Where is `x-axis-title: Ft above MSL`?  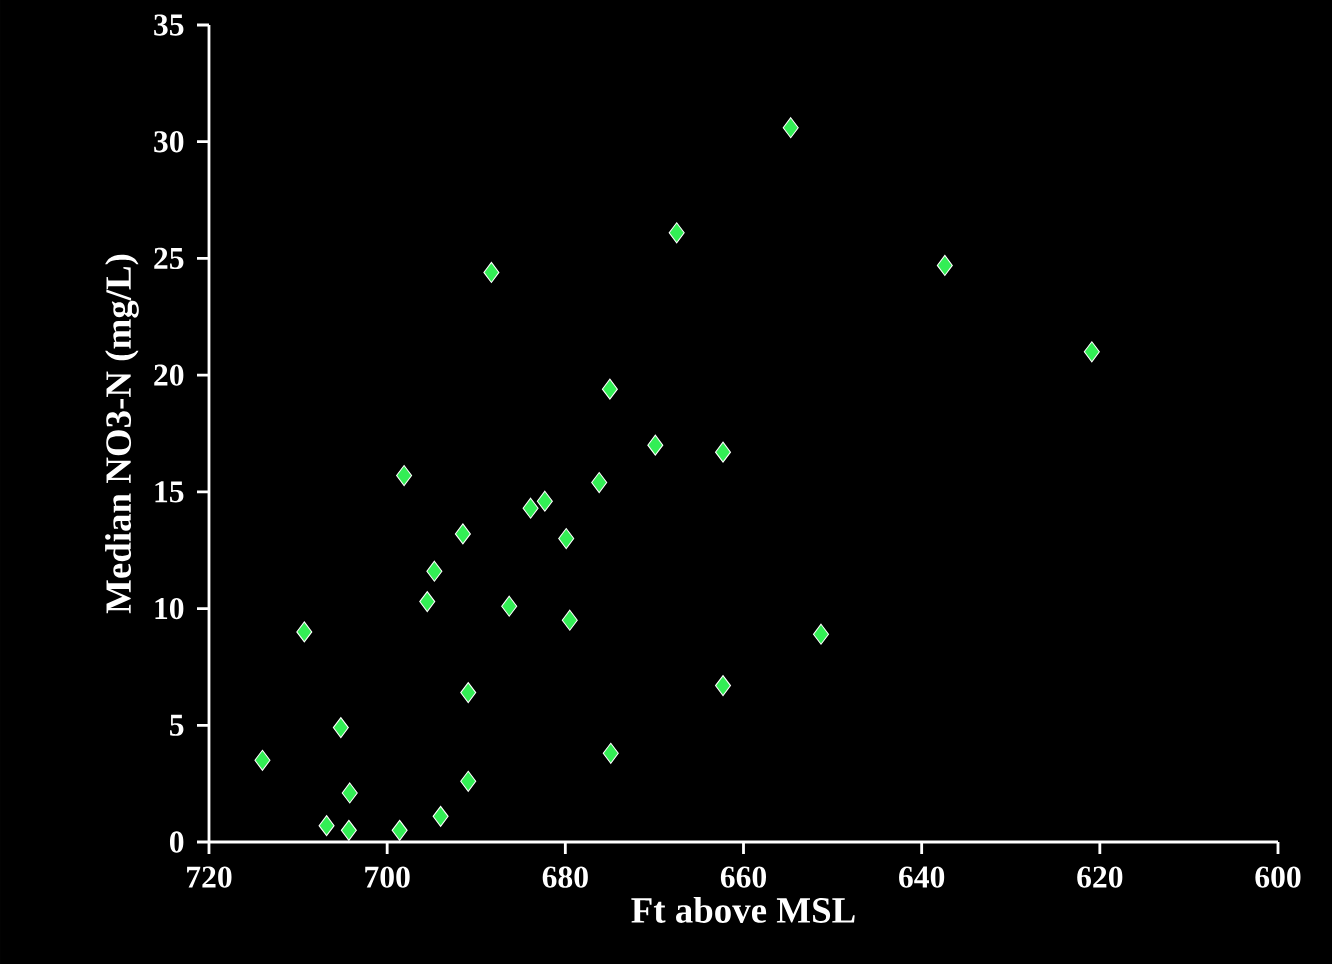 x-axis-title: Ft above MSL is located at coordinates (743, 909).